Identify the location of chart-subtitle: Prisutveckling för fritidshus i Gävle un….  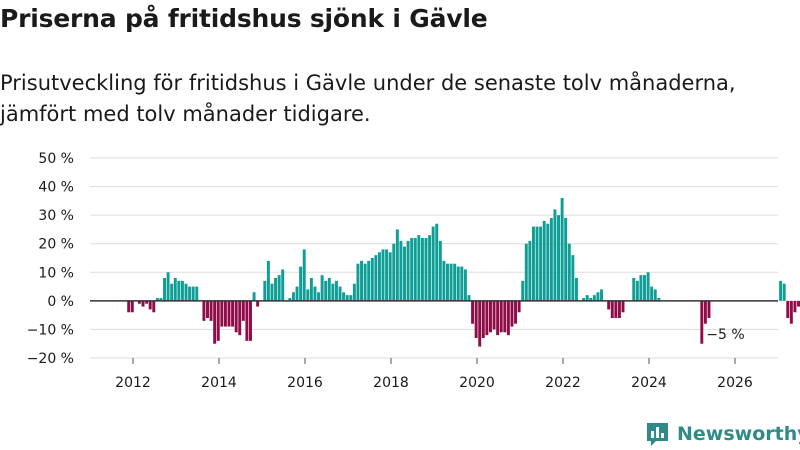
(368, 98).